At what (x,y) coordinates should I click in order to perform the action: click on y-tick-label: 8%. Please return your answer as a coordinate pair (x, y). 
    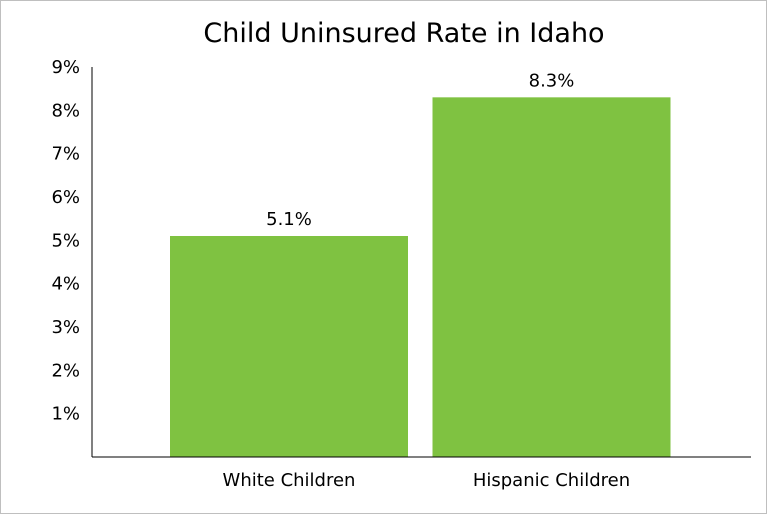
    Looking at the image, I should click on (65, 110).